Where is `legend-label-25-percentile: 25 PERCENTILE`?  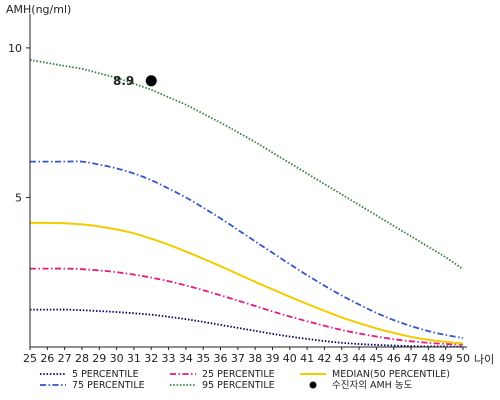 legend-label-25-percentile: 25 PERCENTILE is located at coordinates (238, 374).